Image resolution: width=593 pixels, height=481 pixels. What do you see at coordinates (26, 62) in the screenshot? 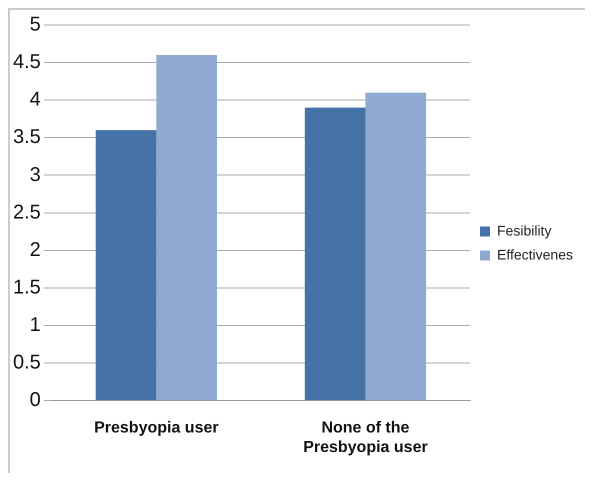
I see `y-tick-label: 4.5` at bounding box center [26, 62].